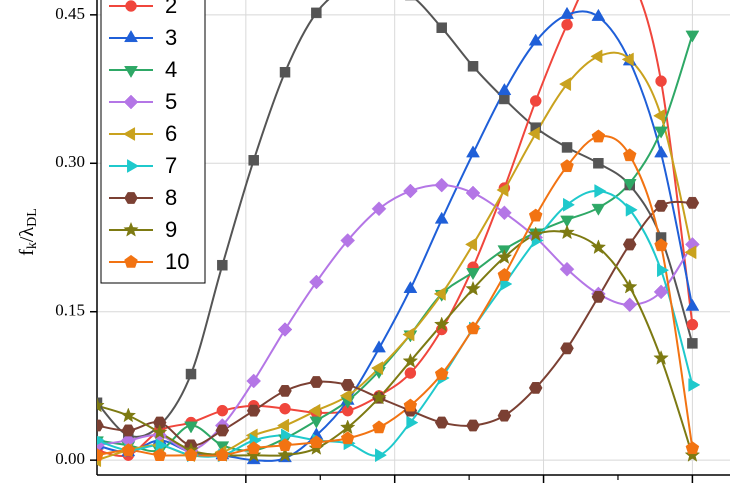  I want to click on legend-label: 10, so click(177, 261).